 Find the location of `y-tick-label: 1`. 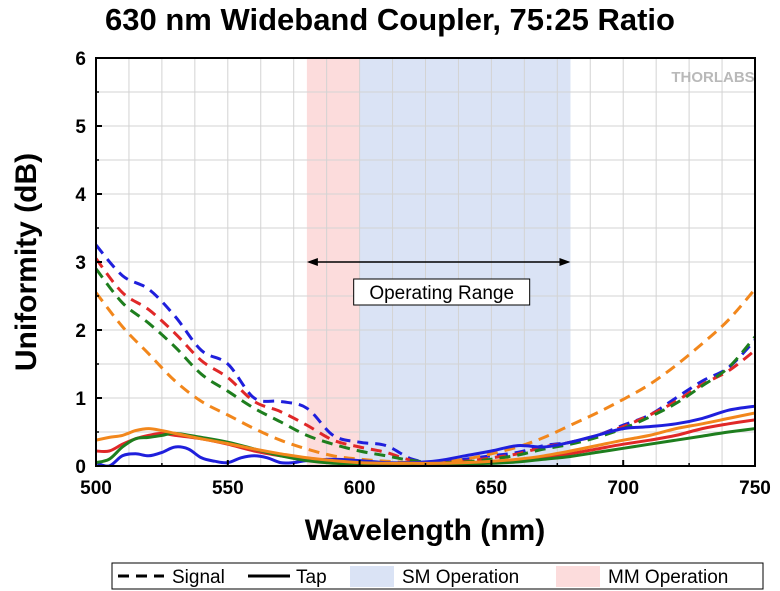

y-tick-label: 1 is located at coordinates (80, 399).